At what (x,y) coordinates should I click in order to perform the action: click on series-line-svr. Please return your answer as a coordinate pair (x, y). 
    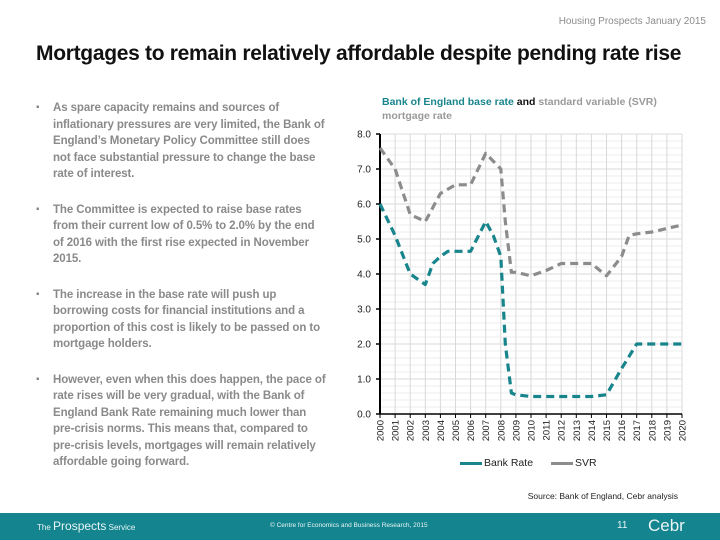
    Looking at the image, I should click on (530, 212).